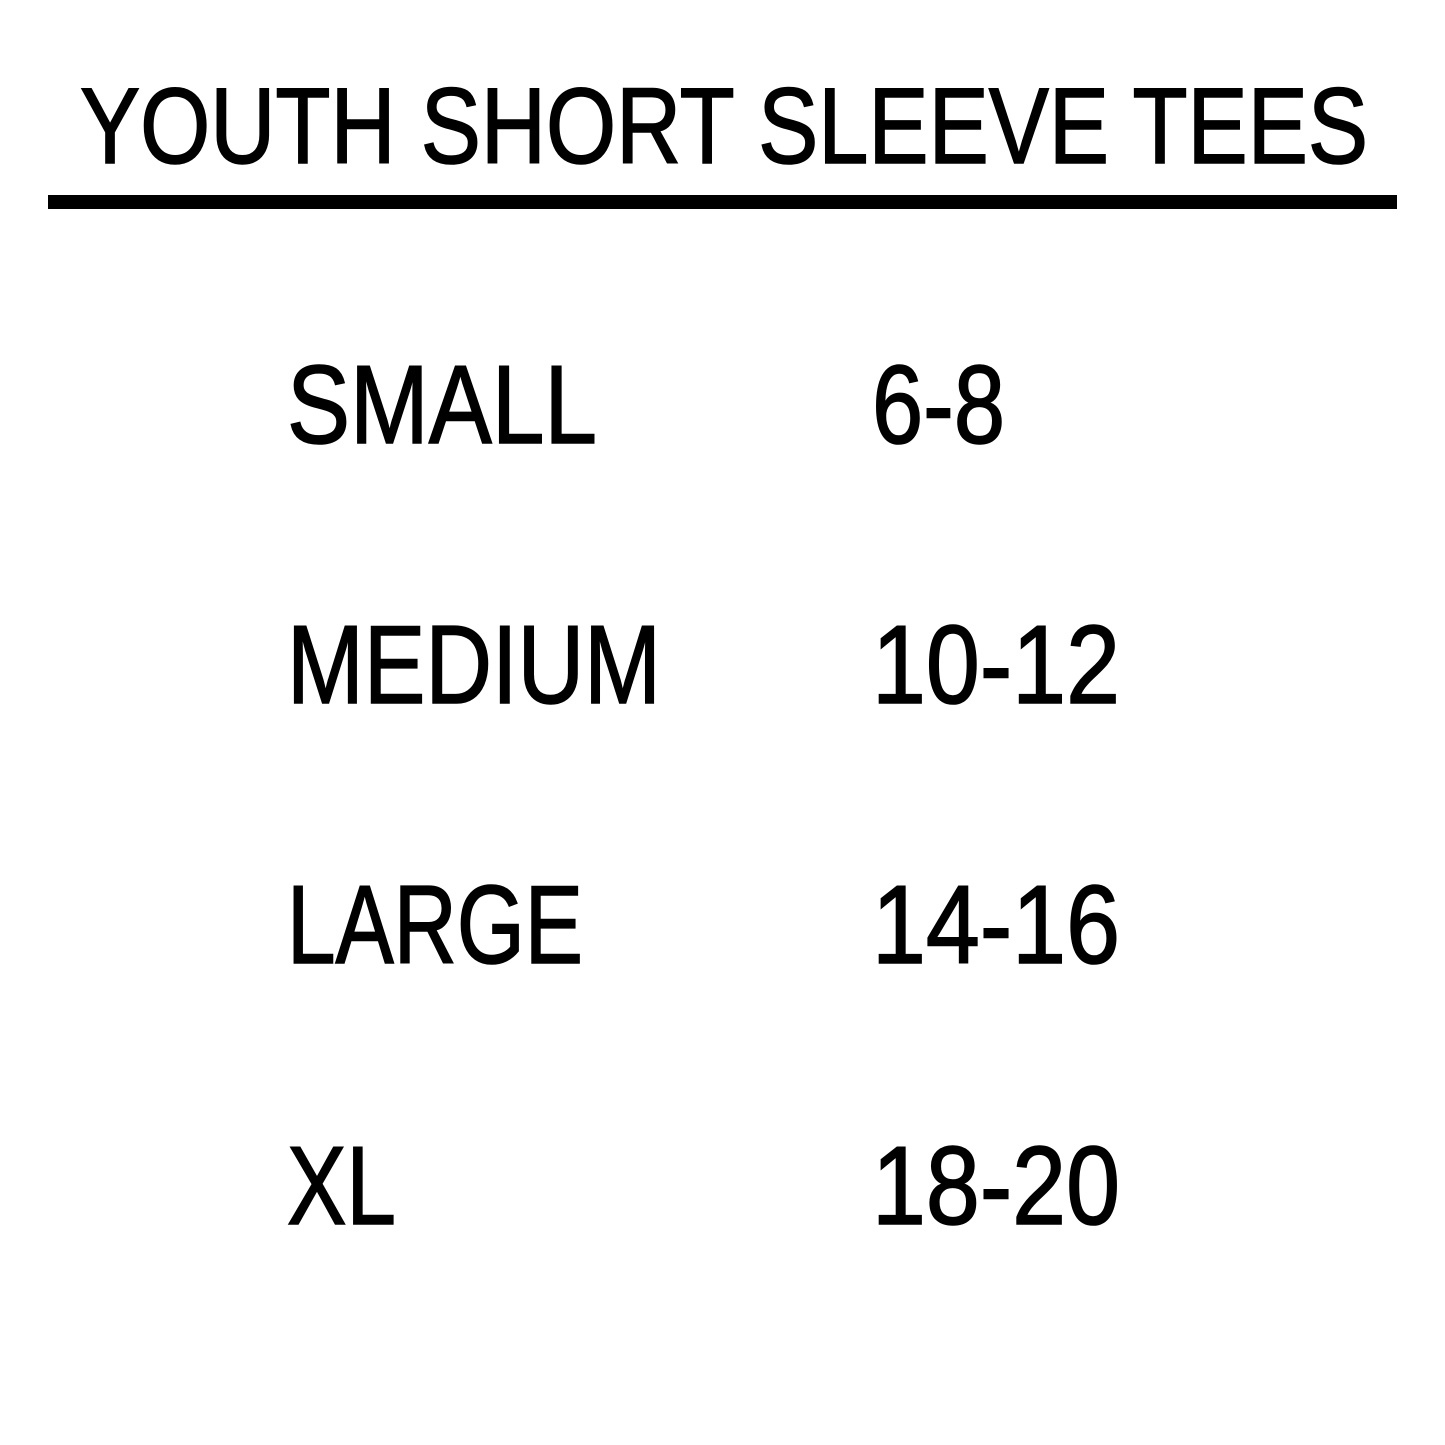 The image size is (1445, 1445). What do you see at coordinates (442, 405) in the screenshot?
I see `size-label: SMALL` at bounding box center [442, 405].